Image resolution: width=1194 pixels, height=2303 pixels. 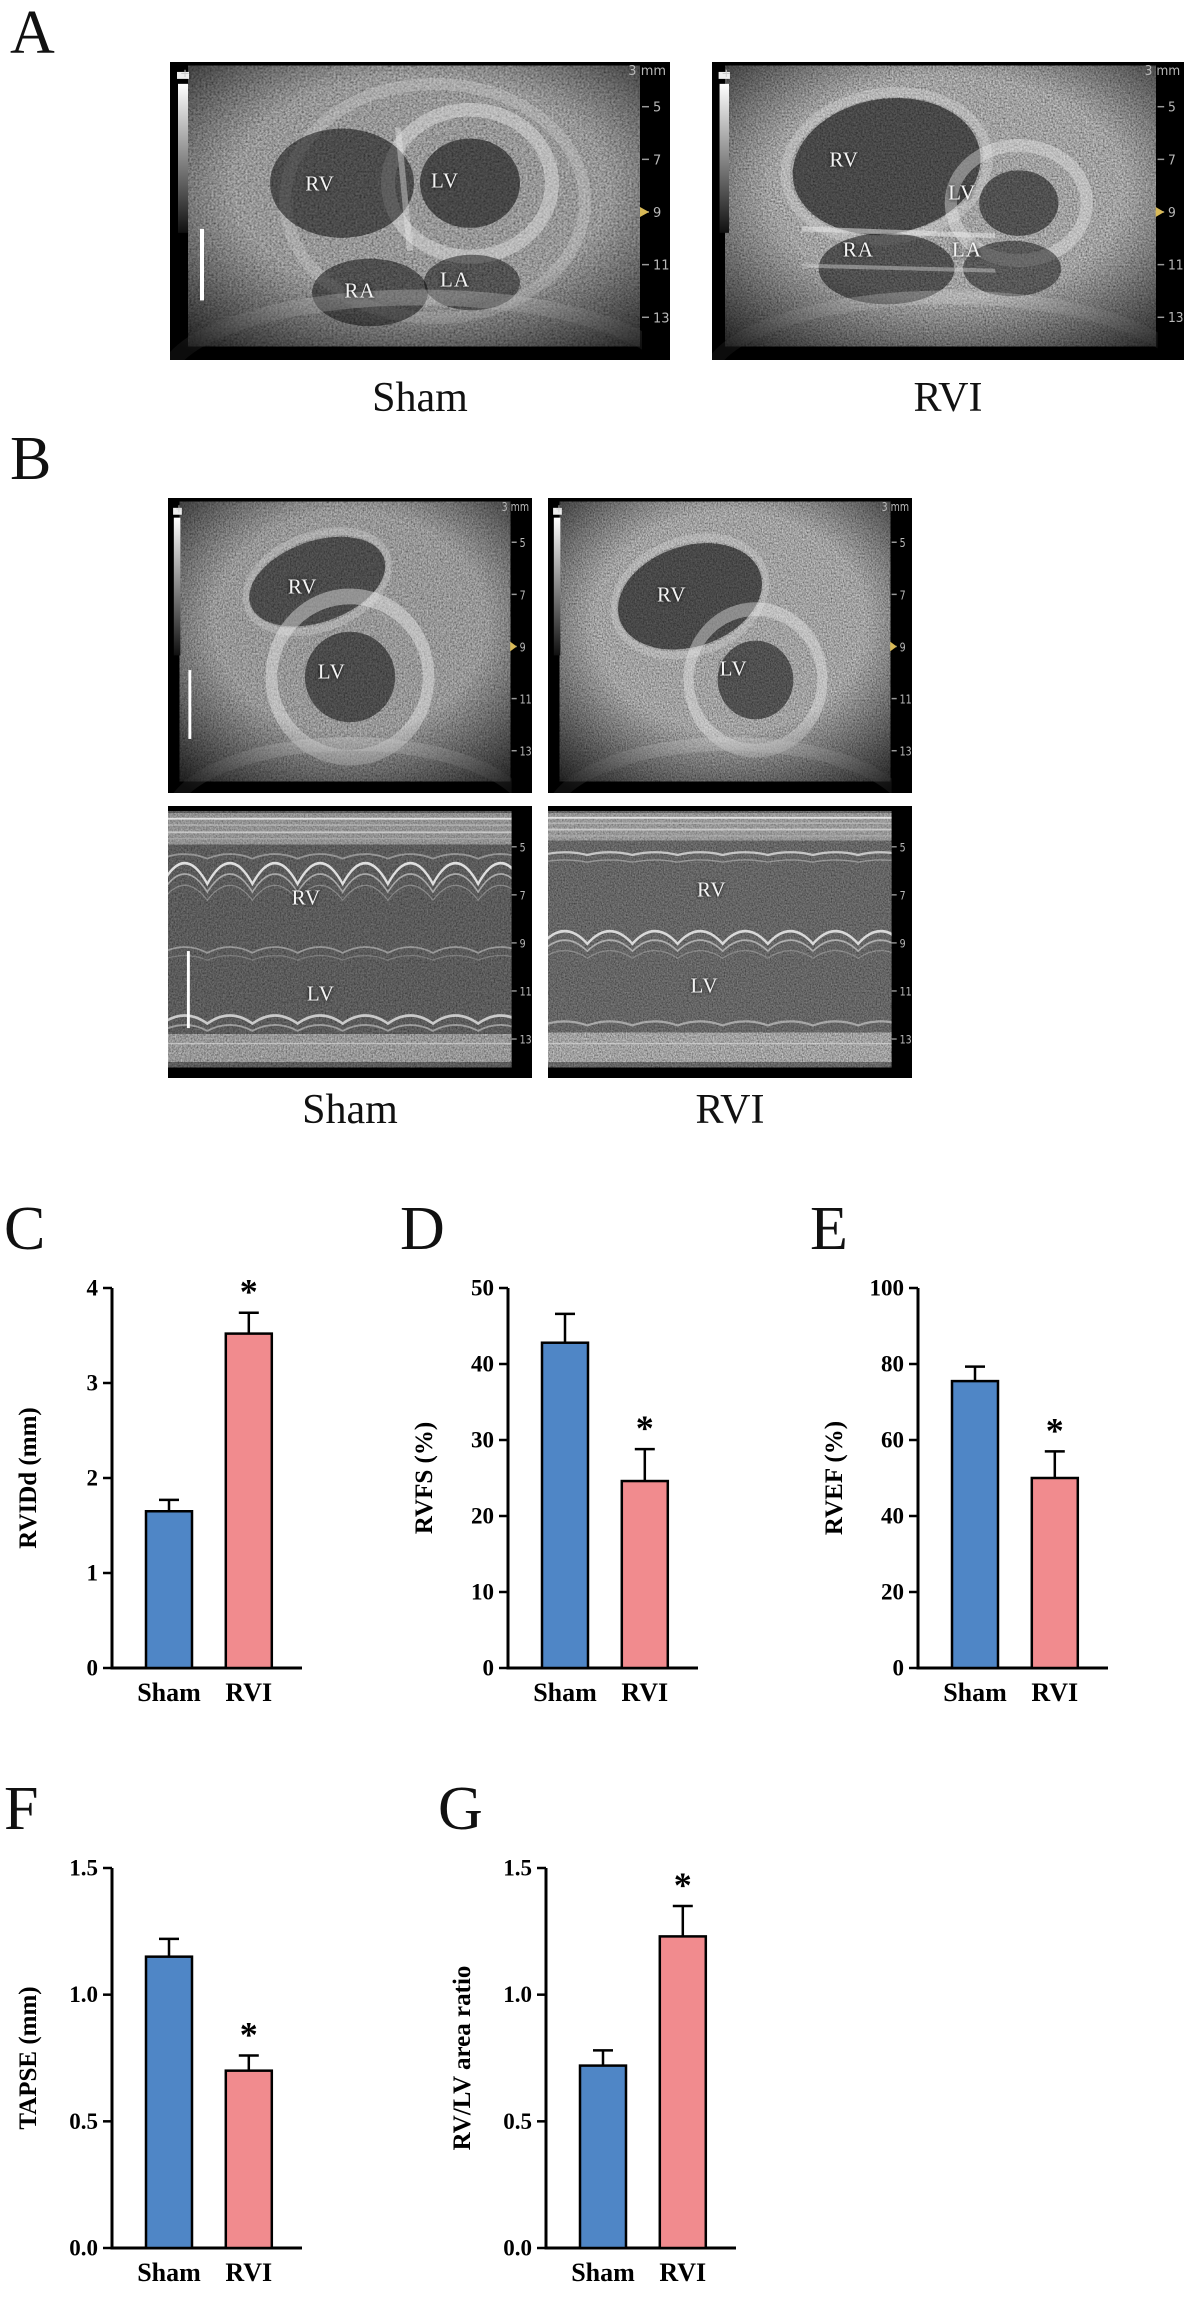 What do you see at coordinates (422, 1229) in the screenshot?
I see `panel-letter-d: D` at bounding box center [422, 1229].